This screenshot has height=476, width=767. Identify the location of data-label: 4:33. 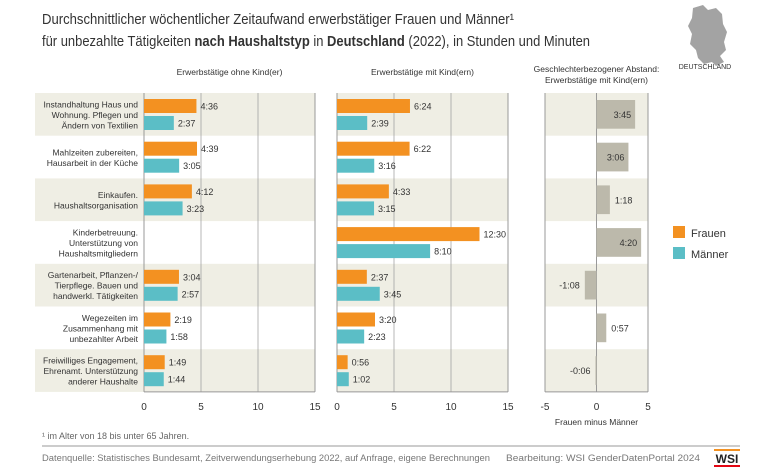
(402, 192).